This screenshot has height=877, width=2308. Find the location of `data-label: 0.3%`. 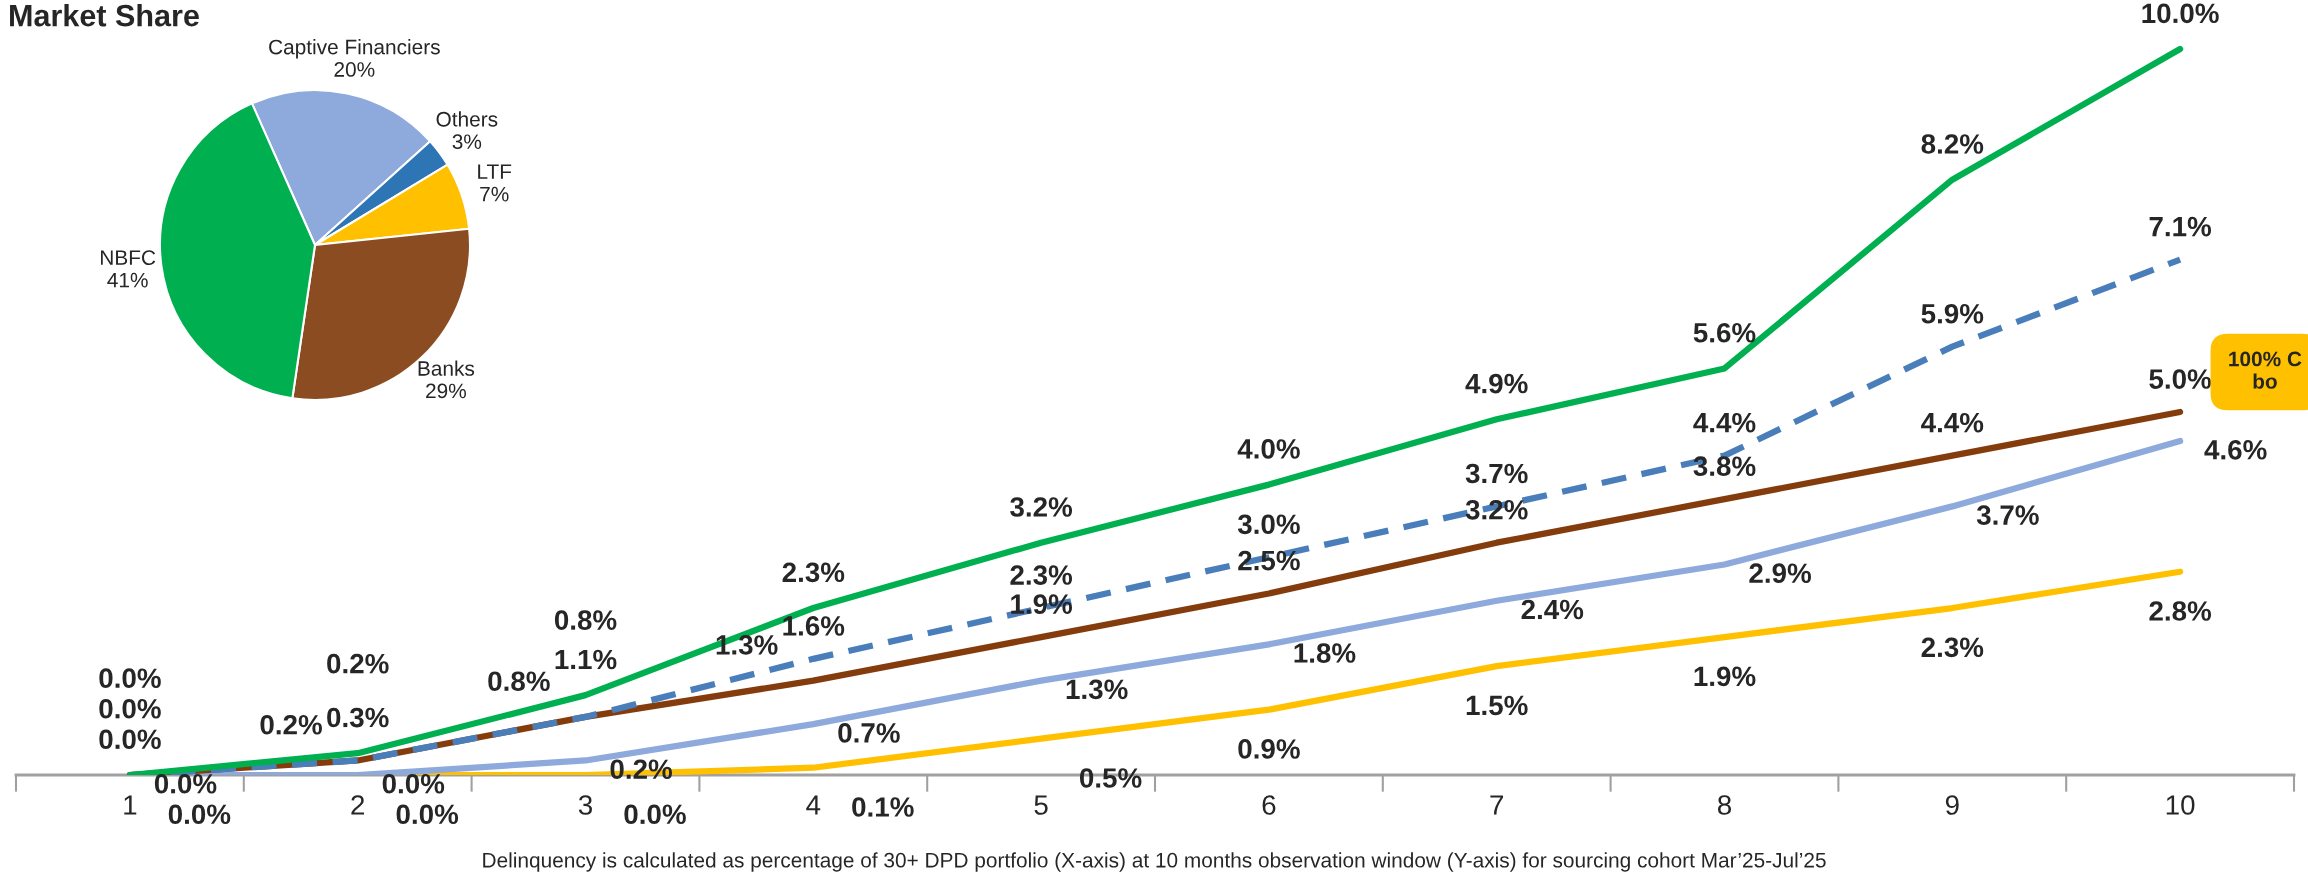

data-label: 0.3% is located at coordinates (358, 717).